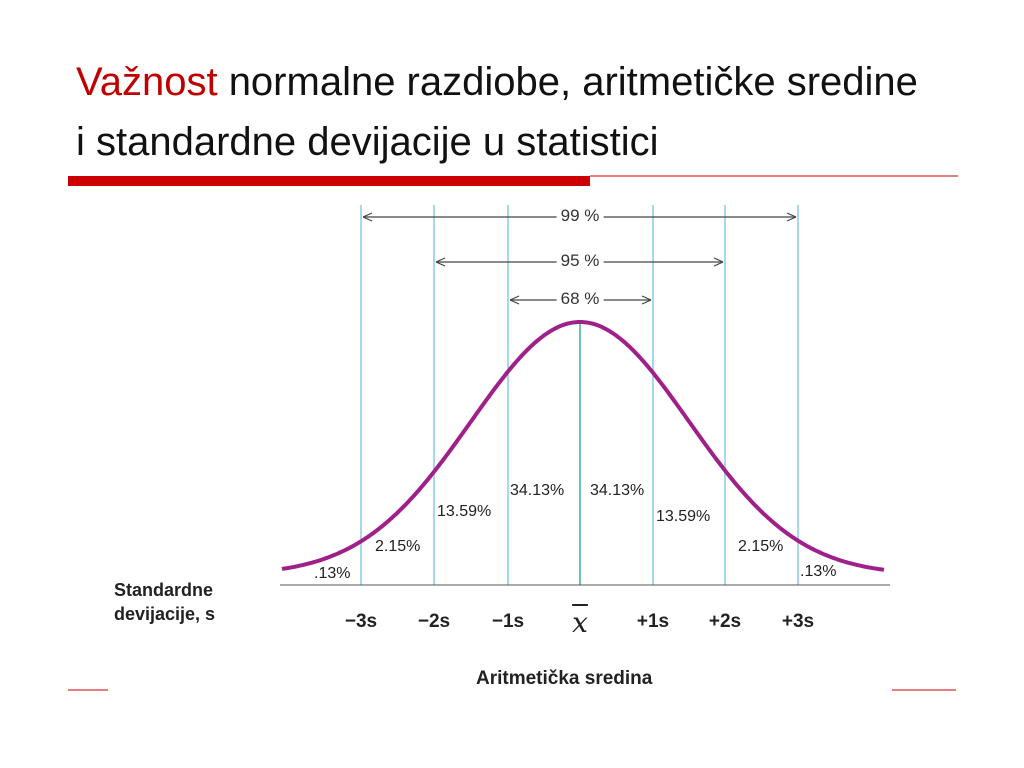  I want to click on axis-tick: +3s, so click(798, 621).